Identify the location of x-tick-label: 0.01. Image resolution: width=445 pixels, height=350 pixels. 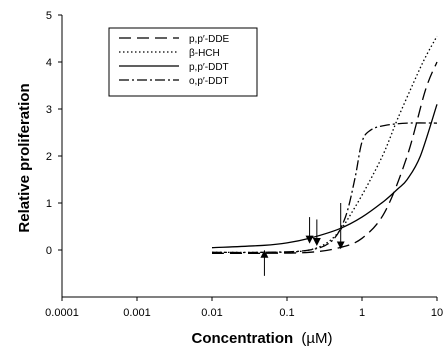
(211, 313).